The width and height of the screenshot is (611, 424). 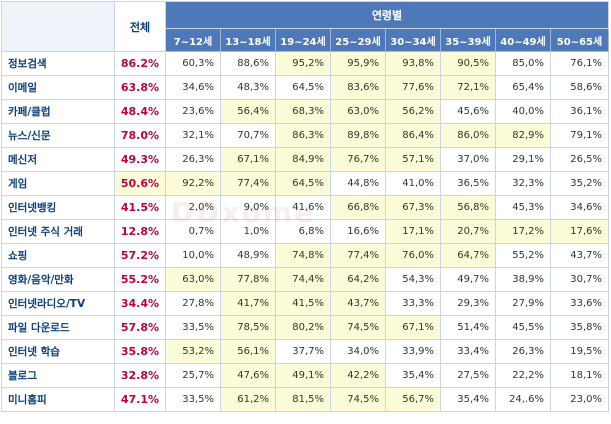 I want to click on total-value: 12.8%, so click(x=140, y=231).